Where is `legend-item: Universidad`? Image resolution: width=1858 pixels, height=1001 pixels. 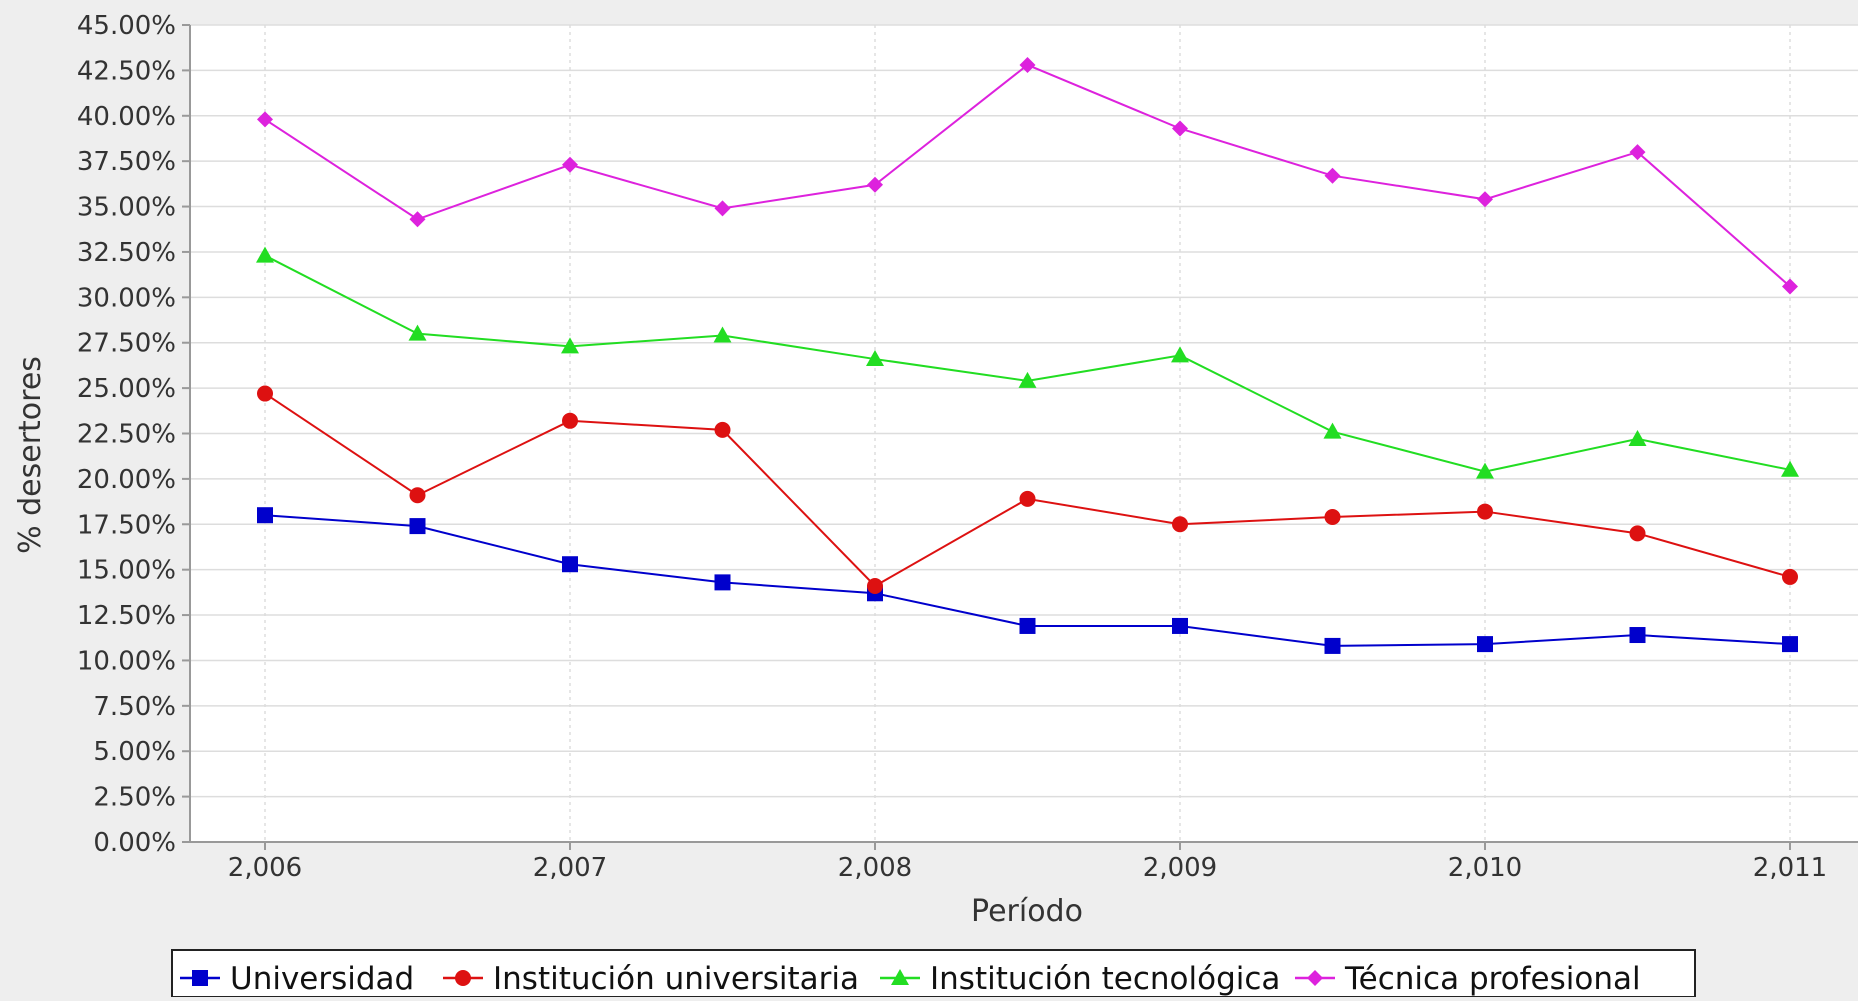 legend-item: Universidad is located at coordinates (297, 979).